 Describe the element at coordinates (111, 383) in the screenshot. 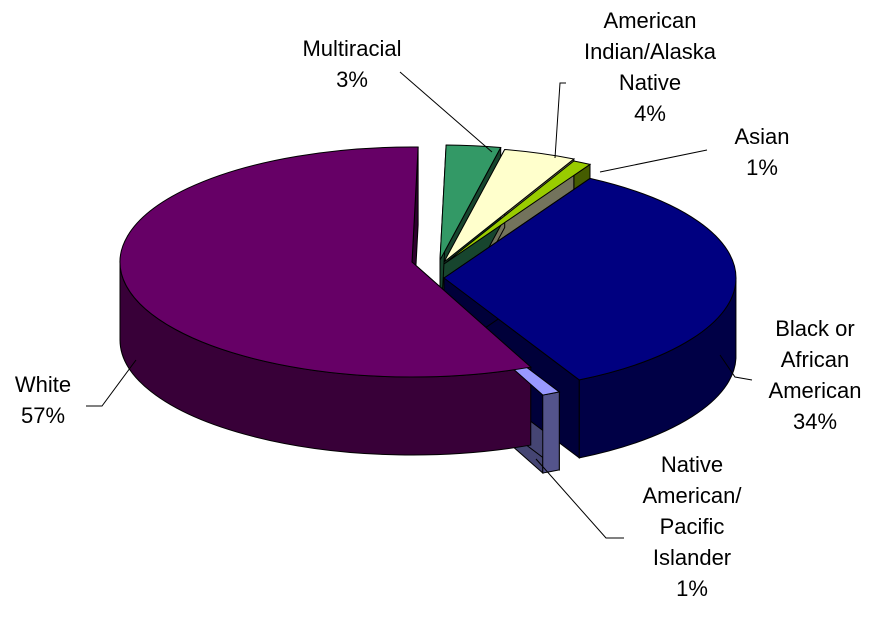

I see `leader-line-white` at that location.